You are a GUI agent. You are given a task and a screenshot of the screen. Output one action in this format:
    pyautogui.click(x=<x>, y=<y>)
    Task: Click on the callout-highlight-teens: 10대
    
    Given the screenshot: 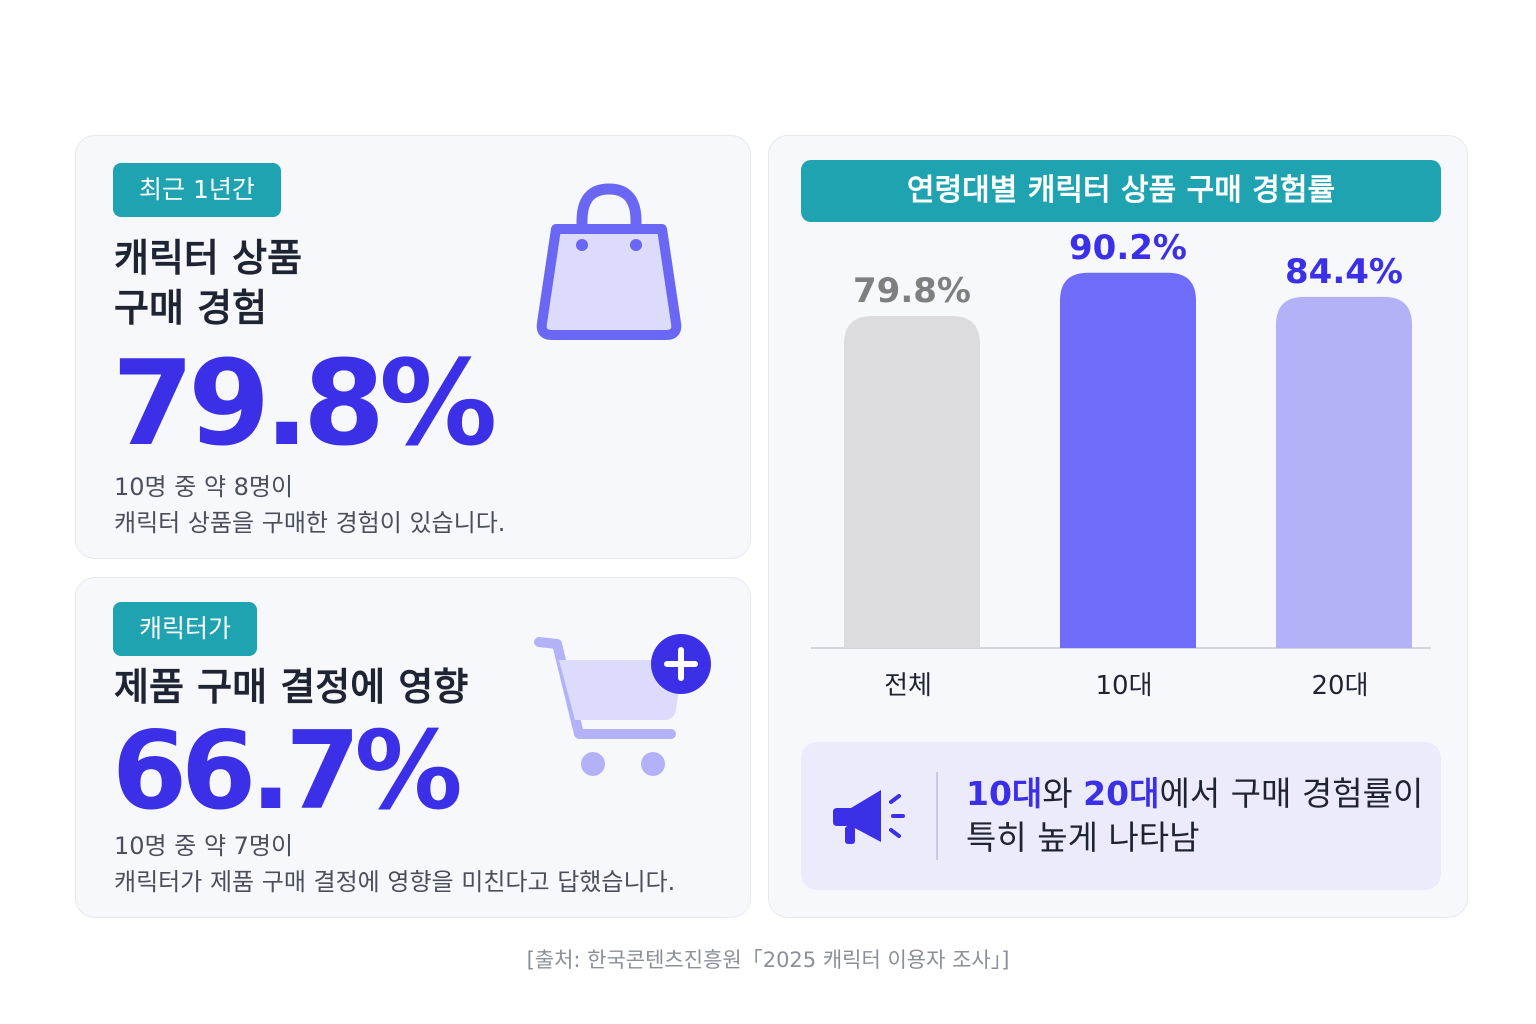 What is the action you would take?
    pyautogui.click(x=1004, y=793)
    